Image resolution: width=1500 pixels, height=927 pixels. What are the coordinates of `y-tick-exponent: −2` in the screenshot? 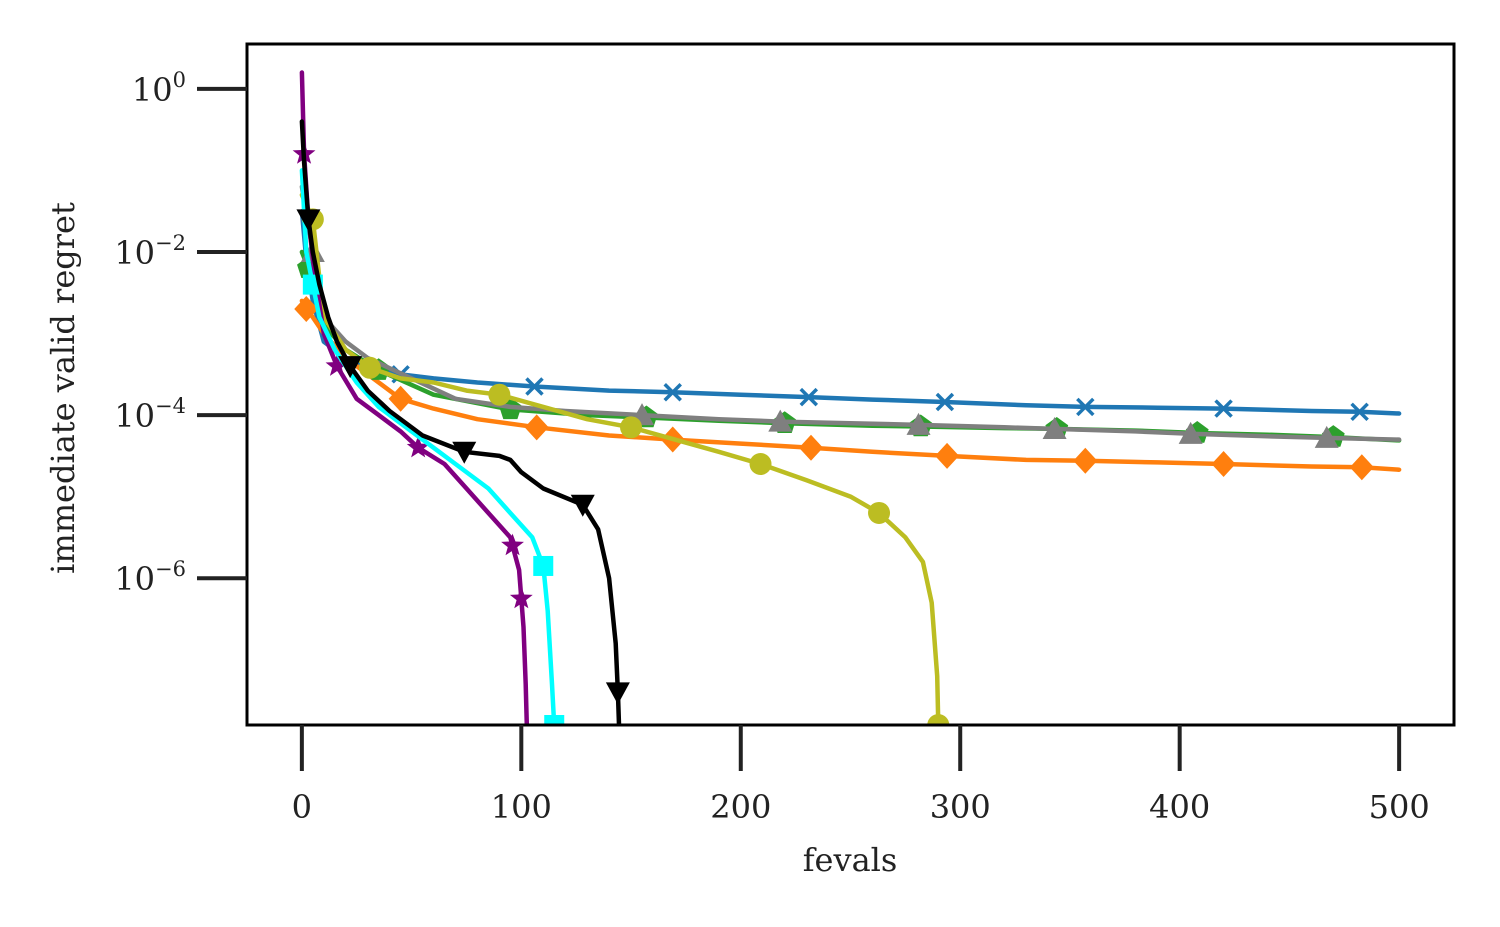 It's located at (170, 243).